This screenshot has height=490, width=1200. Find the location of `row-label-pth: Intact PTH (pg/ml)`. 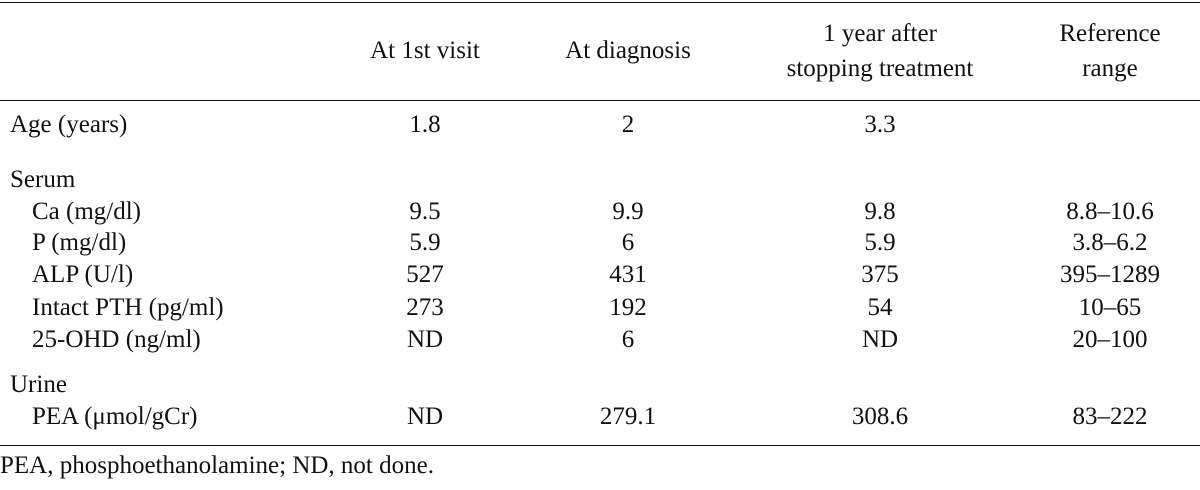

row-label-pth: Intact PTH (pg/ml) is located at coordinates (128, 307).